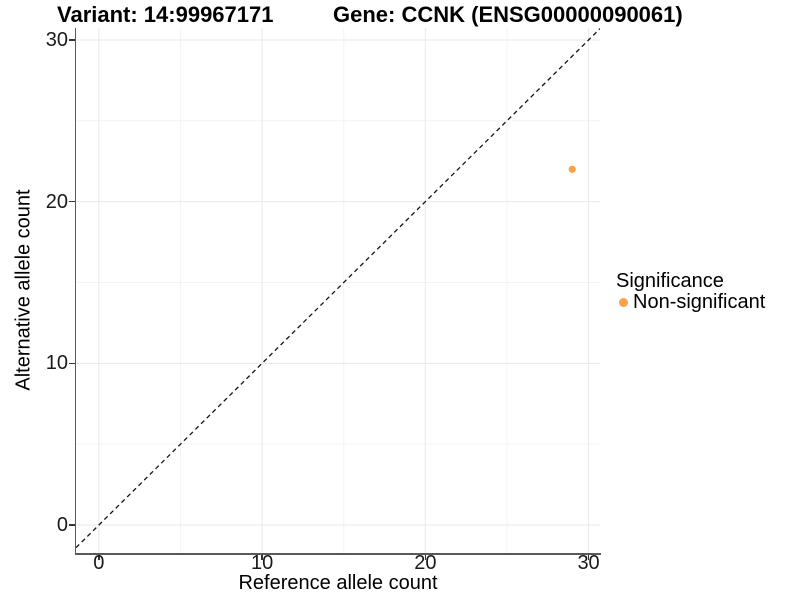  I want to click on y-tick-label: 30, so click(56, 39).